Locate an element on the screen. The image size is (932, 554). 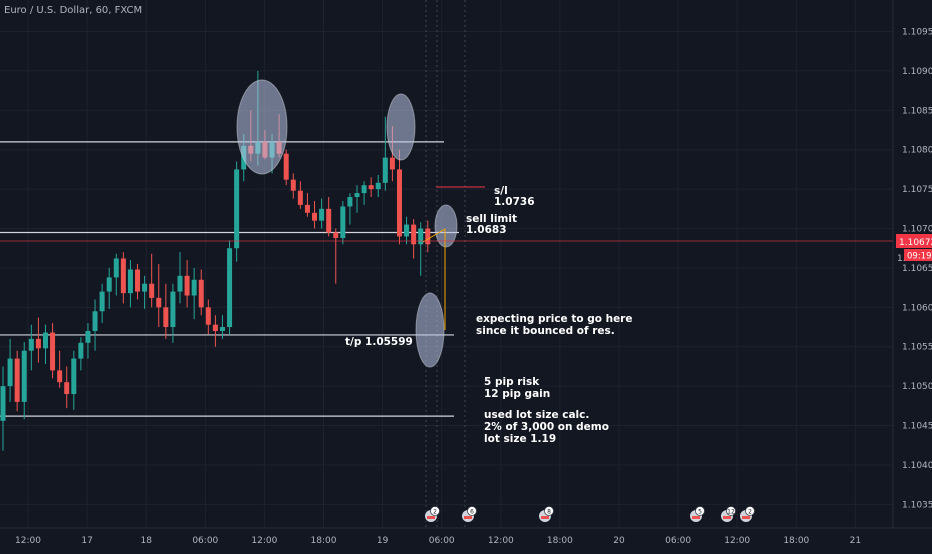
current-price-badge is located at coordinates (914, 241).